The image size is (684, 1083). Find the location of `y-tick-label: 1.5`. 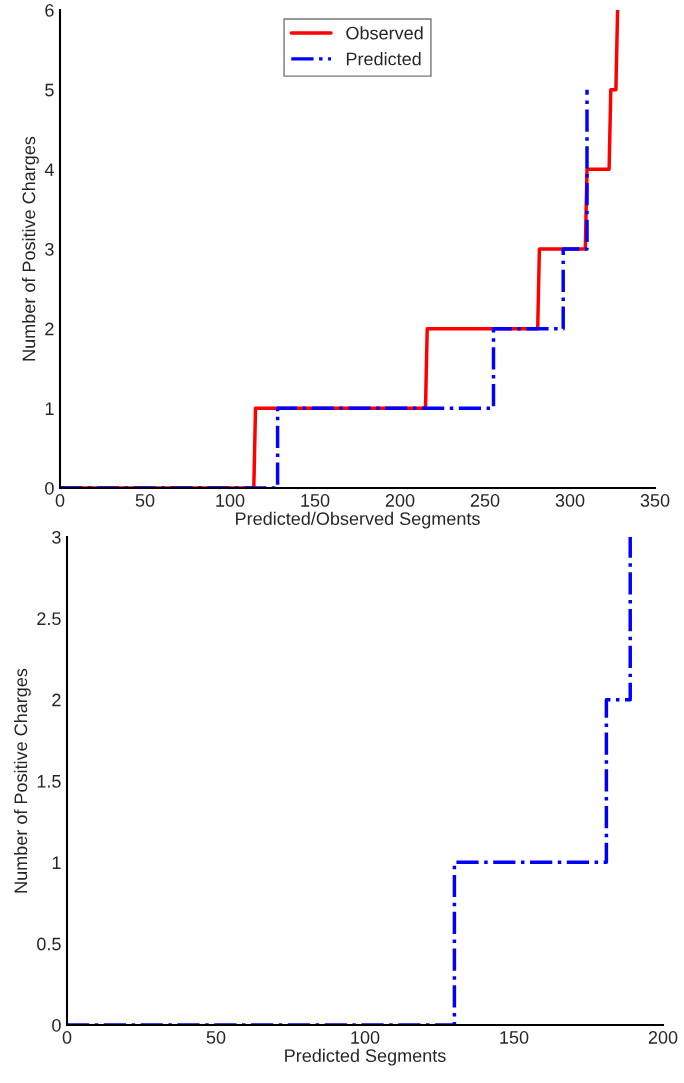

y-tick-label: 1.5 is located at coordinates (49, 781).